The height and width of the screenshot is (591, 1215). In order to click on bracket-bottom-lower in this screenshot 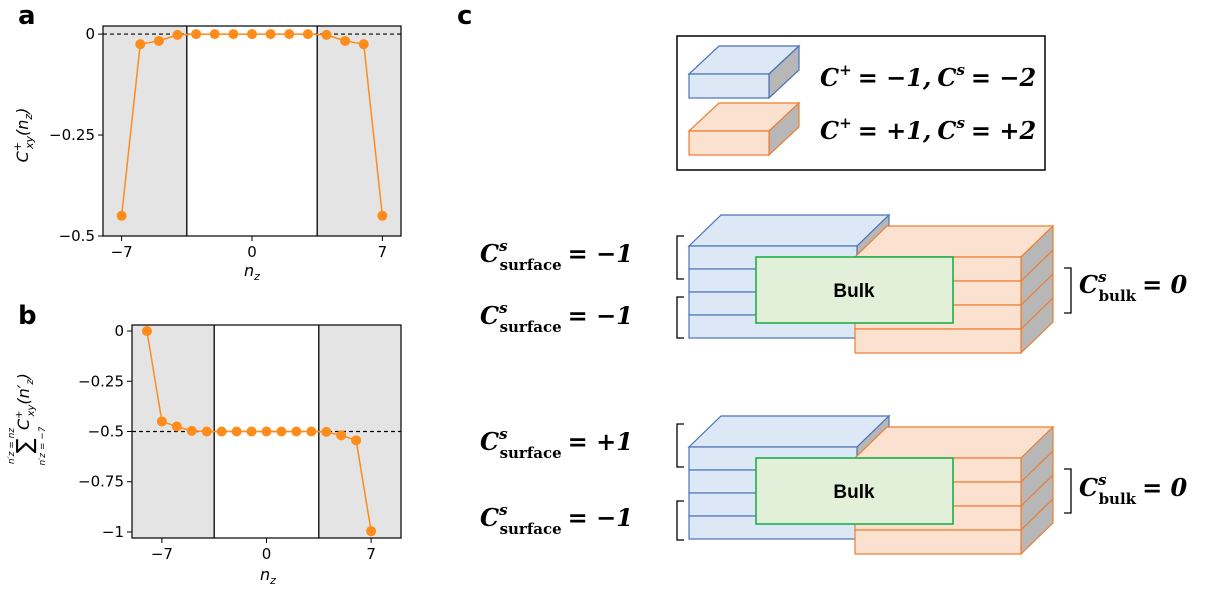, I will do `click(680, 520)`.